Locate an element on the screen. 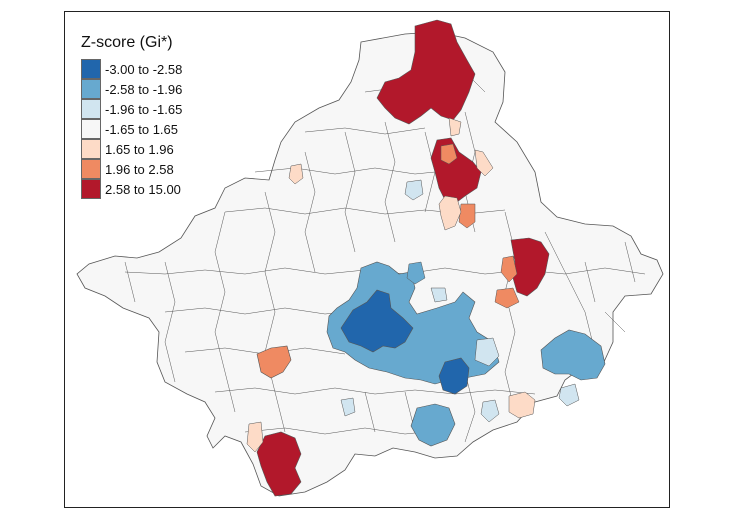  light-red-north-d is located at coordinates (450, 213).